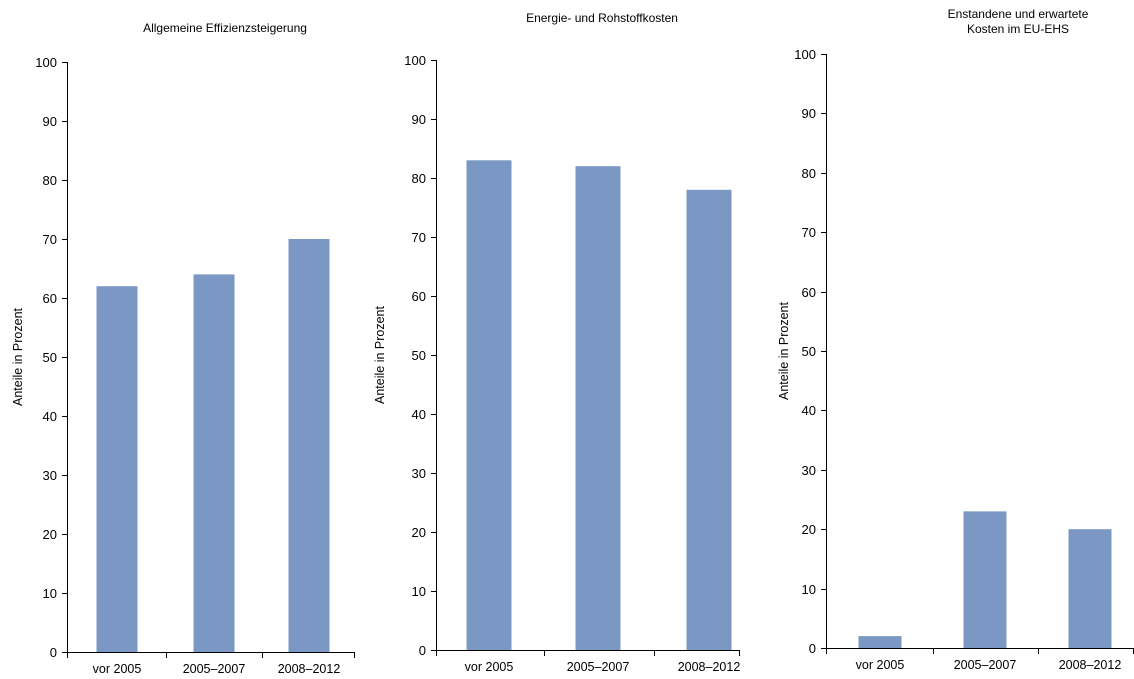 This screenshot has width=1134, height=679. I want to click on chart-title: Enstandene und erwartete, so click(1018, 14).